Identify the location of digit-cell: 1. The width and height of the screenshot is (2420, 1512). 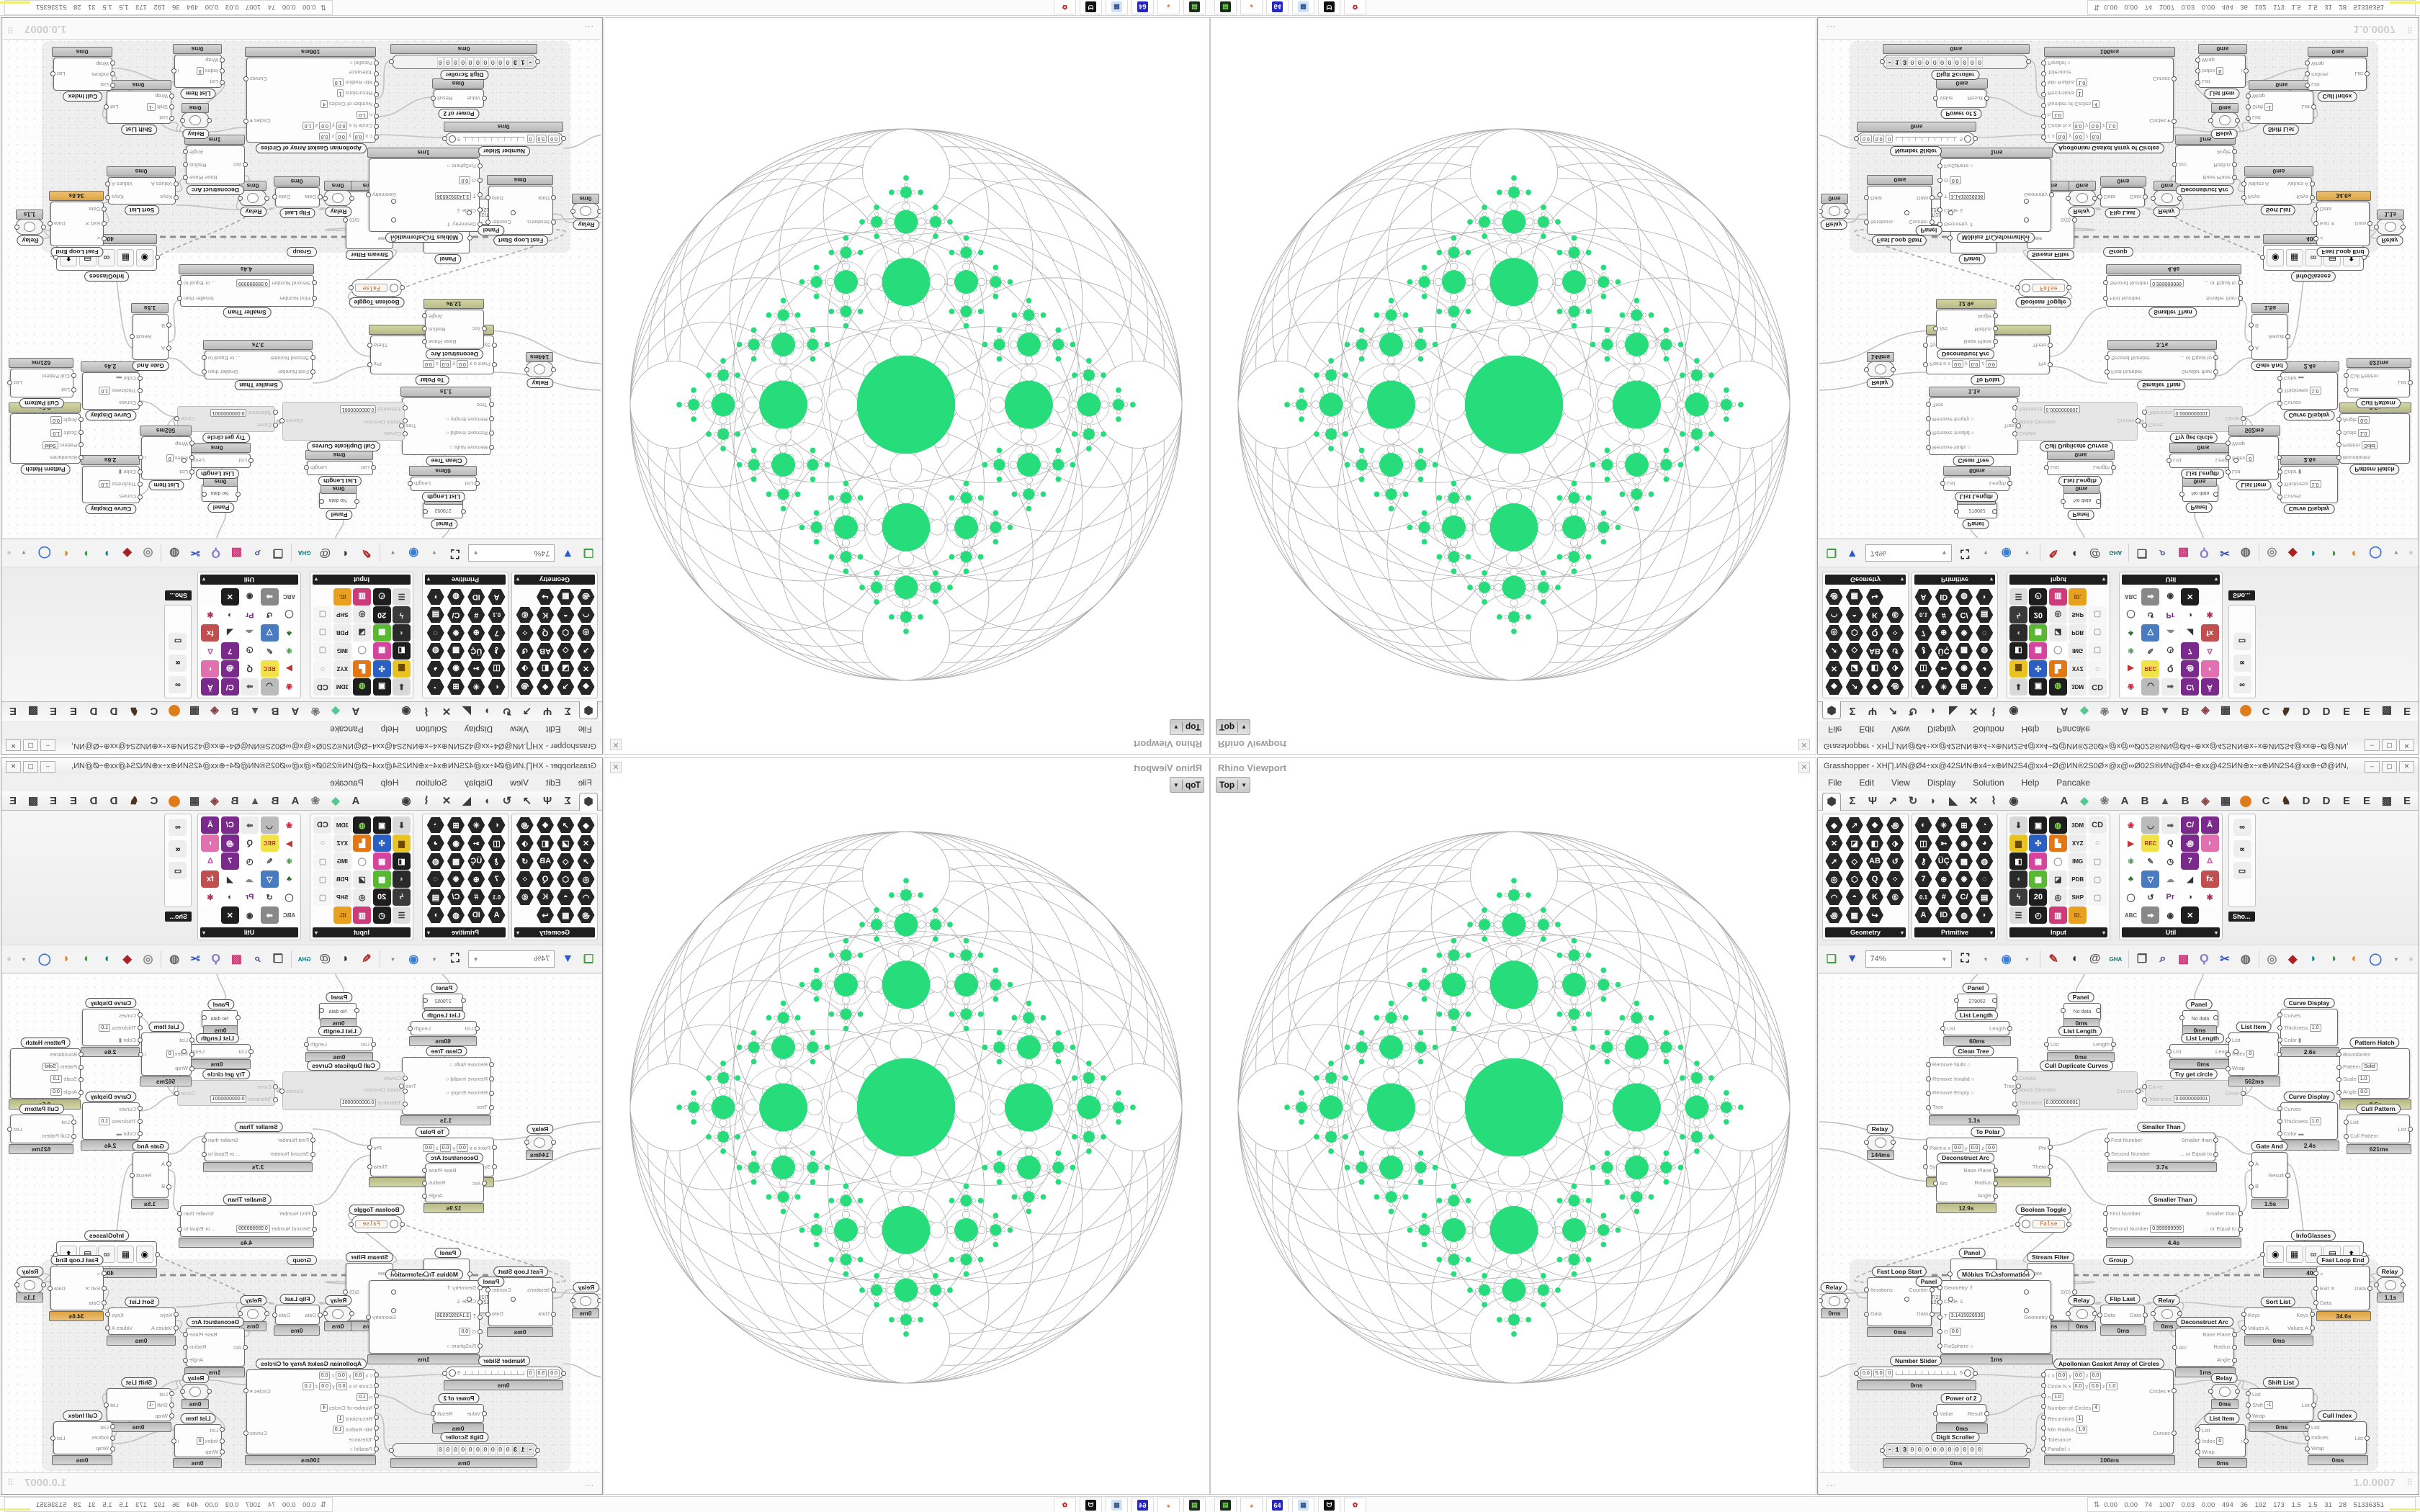
(522, 1450).